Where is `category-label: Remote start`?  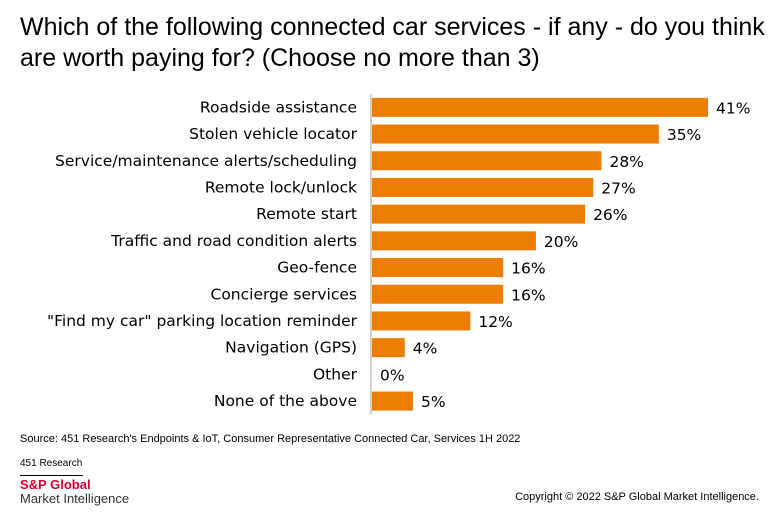
category-label: Remote start is located at coordinates (306, 214).